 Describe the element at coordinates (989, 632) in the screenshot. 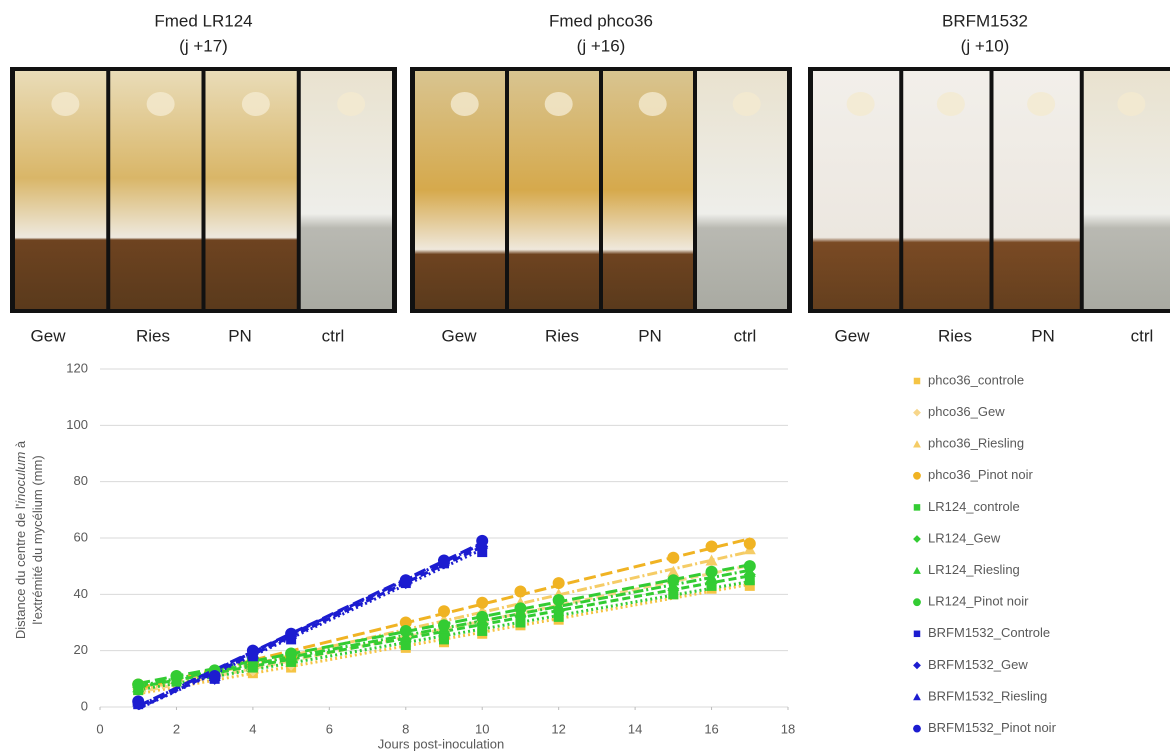

I see `legend-label: BRFM1532_Controle` at that location.